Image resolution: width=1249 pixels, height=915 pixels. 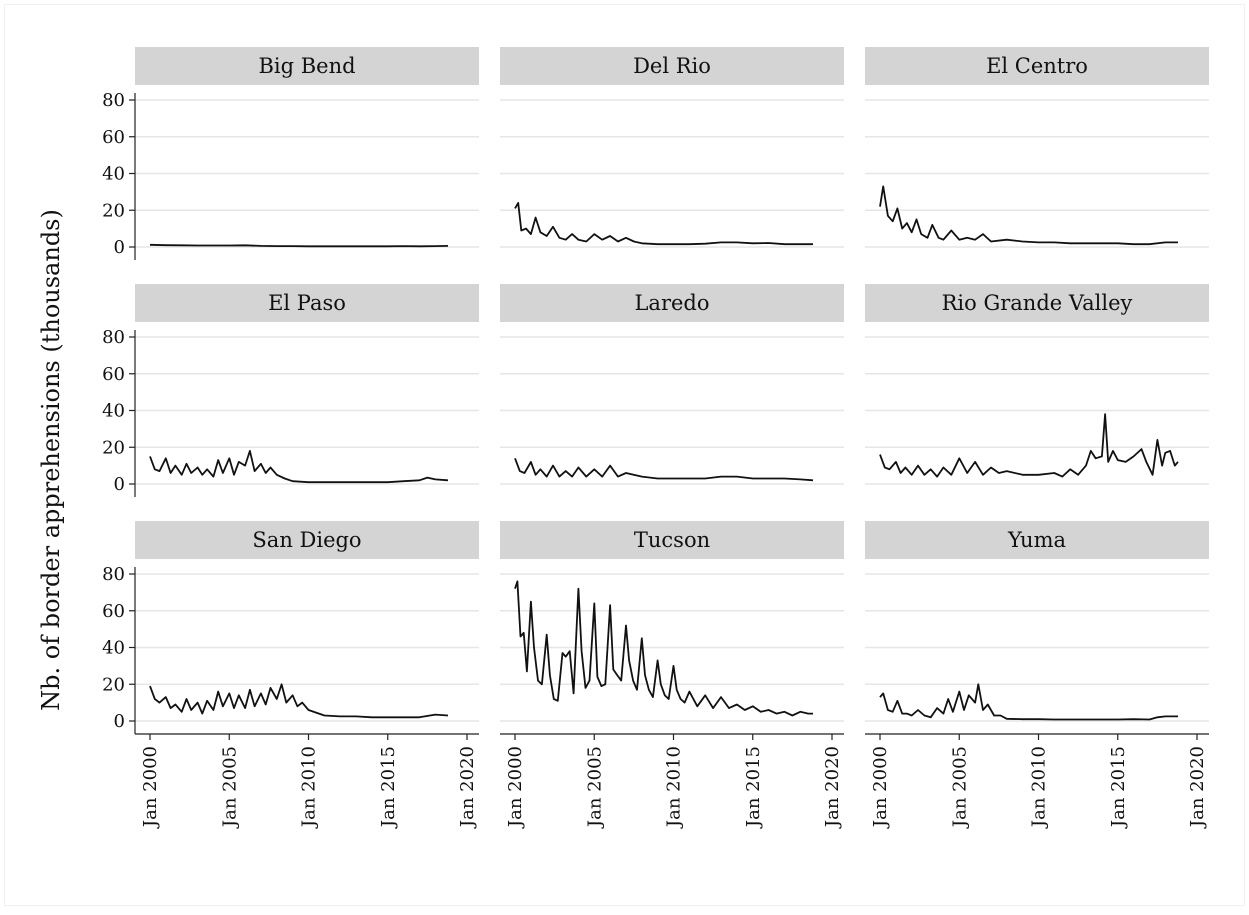 What do you see at coordinates (290, 390) in the screenshot?
I see `panel-el-paso: El Paso 0 20 40 60 80` at bounding box center [290, 390].